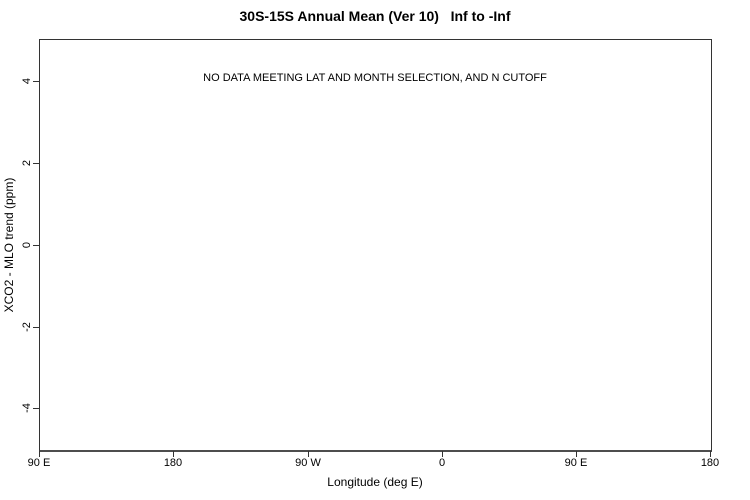  What do you see at coordinates (308, 463) in the screenshot?
I see `x-tick-label: 90 W` at bounding box center [308, 463].